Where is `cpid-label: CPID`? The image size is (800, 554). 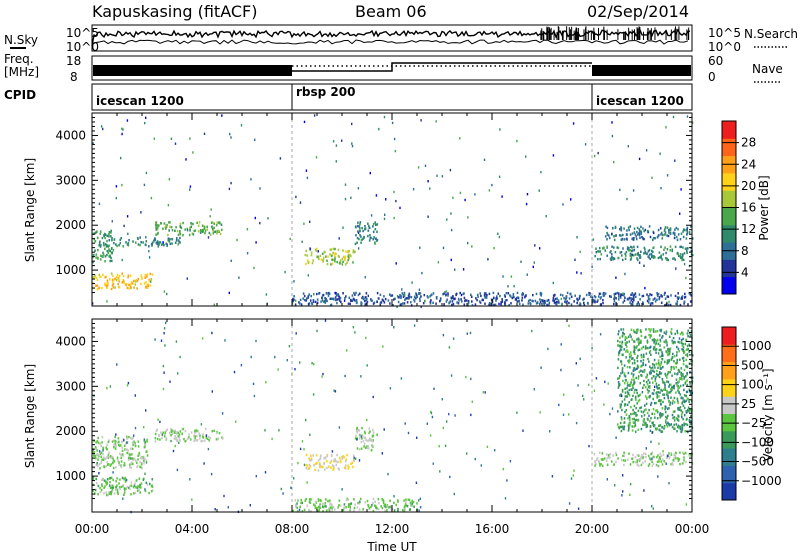 cpid-label: CPID is located at coordinates (20, 95).